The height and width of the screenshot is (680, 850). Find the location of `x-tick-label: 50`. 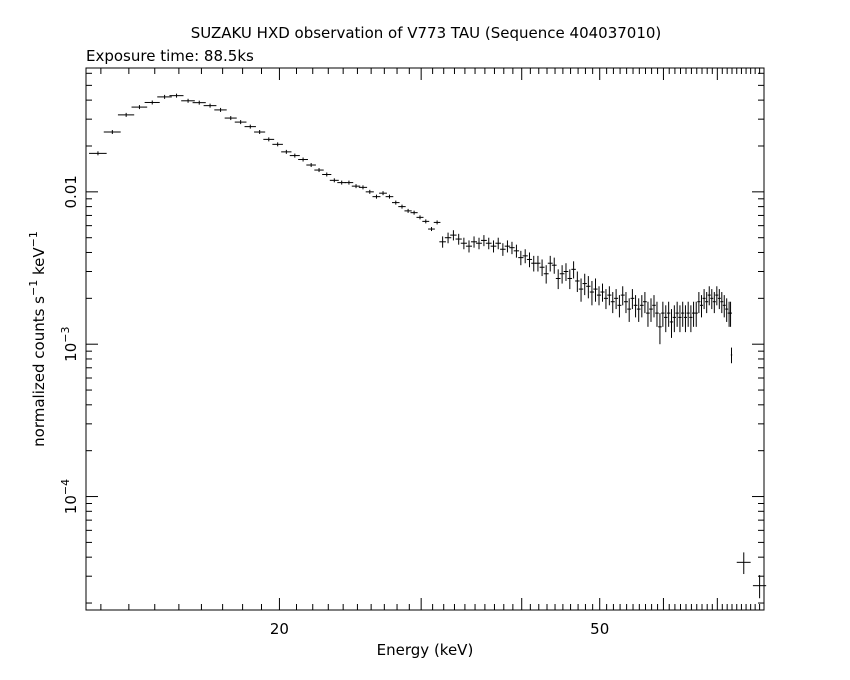

x-tick-label: 50 is located at coordinates (599, 629).